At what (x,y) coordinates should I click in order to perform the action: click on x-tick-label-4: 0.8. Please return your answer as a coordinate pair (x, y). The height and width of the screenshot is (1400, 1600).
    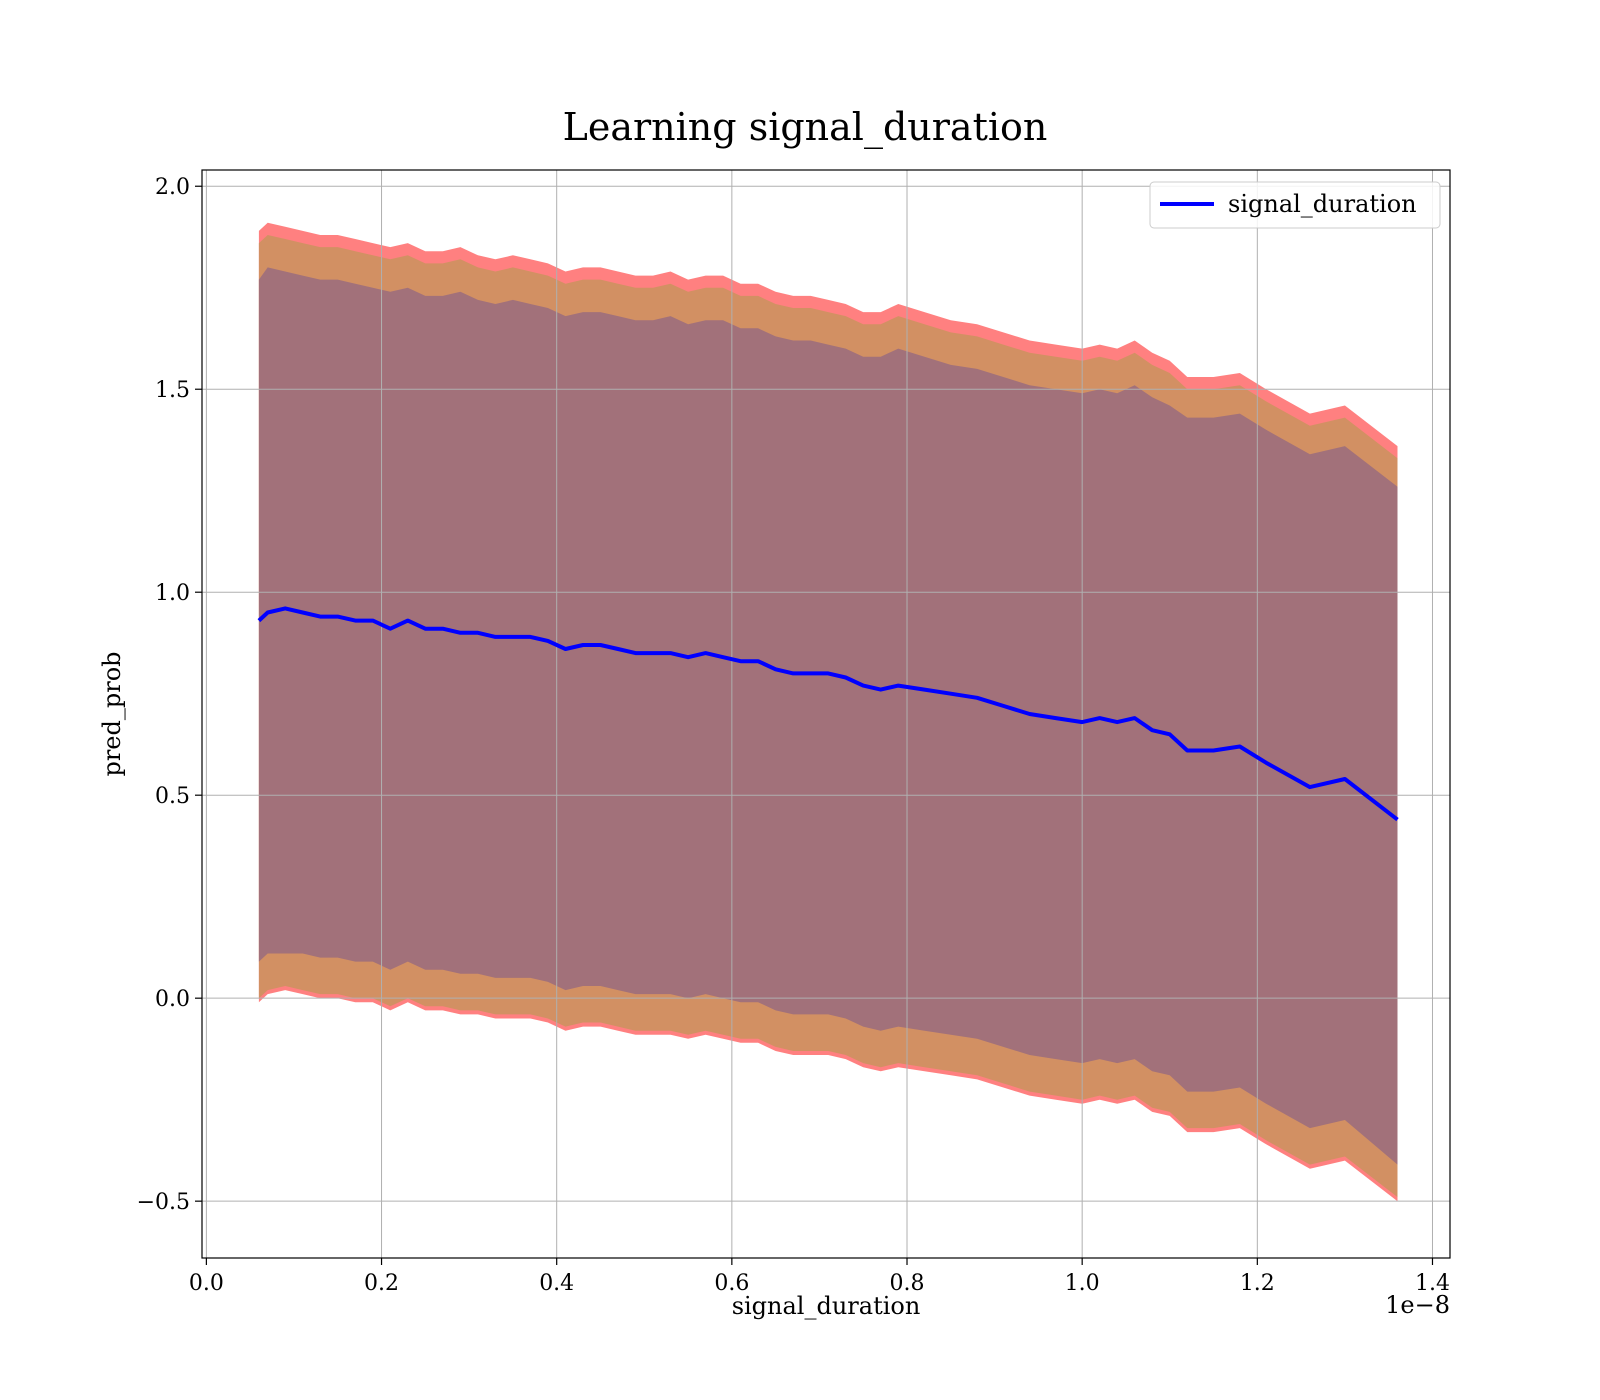
    Looking at the image, I should click on (907, 1283).